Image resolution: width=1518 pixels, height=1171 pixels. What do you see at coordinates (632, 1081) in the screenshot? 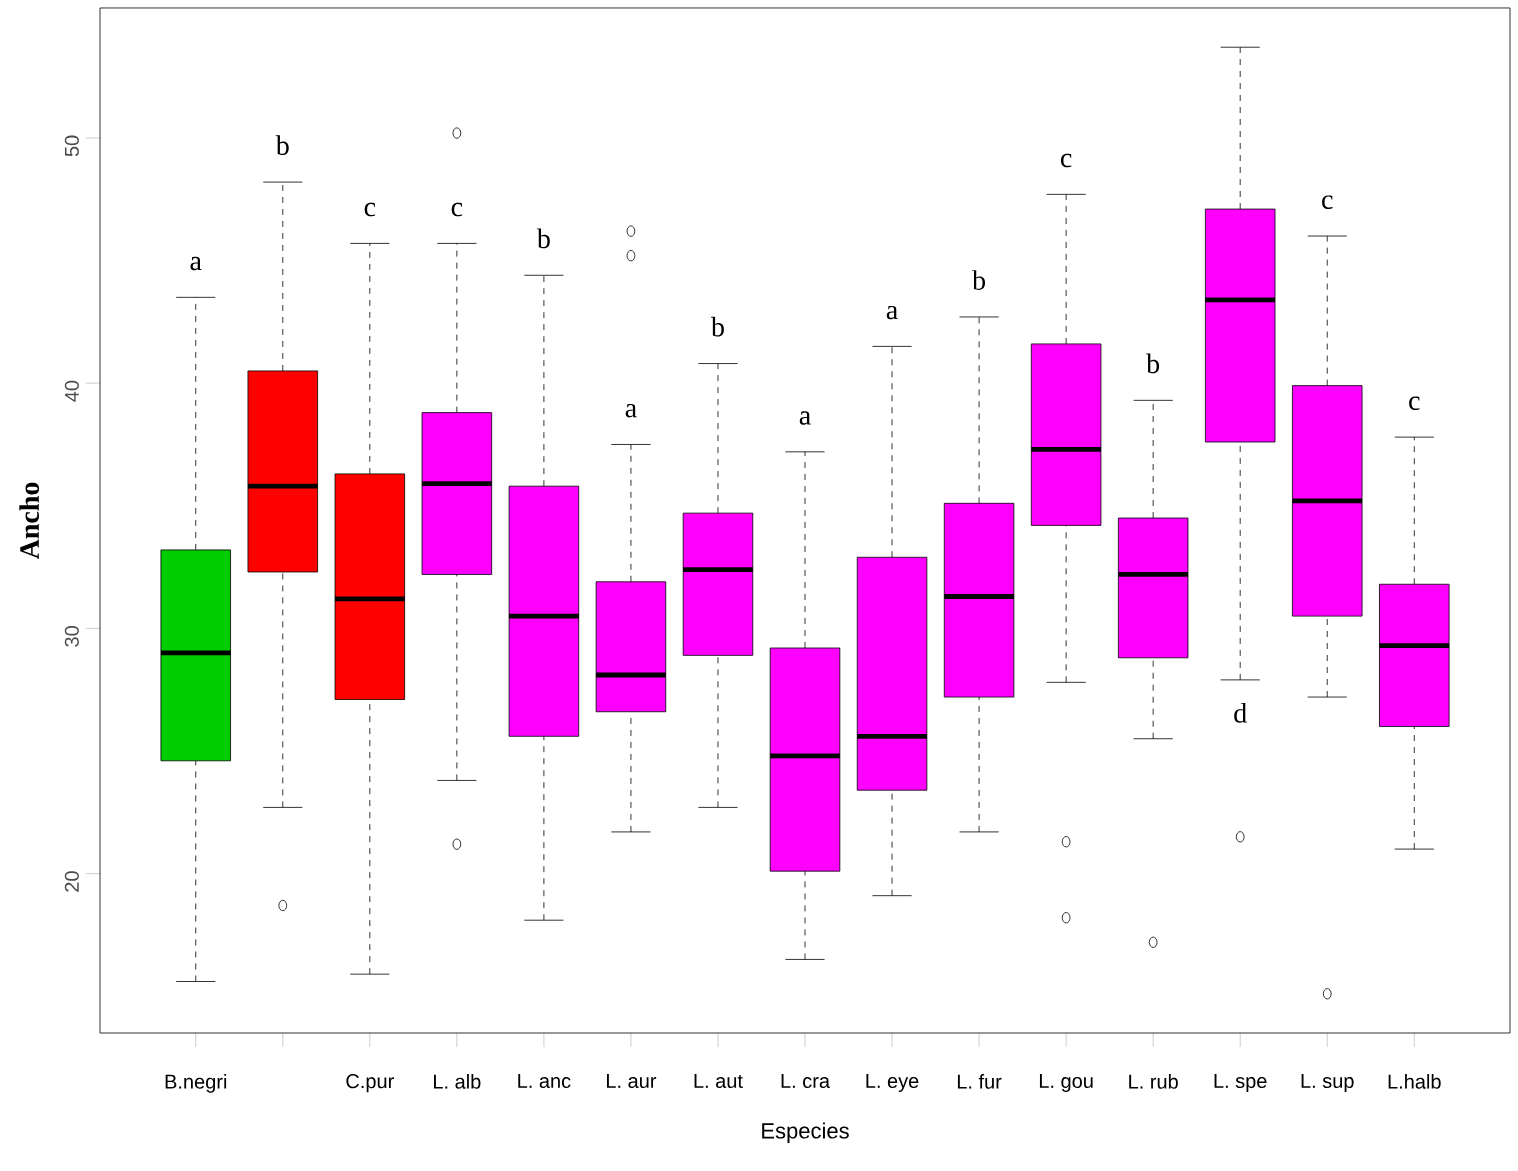
I see `x-tick-label: L. aur` at bounding box center [632, 1081].